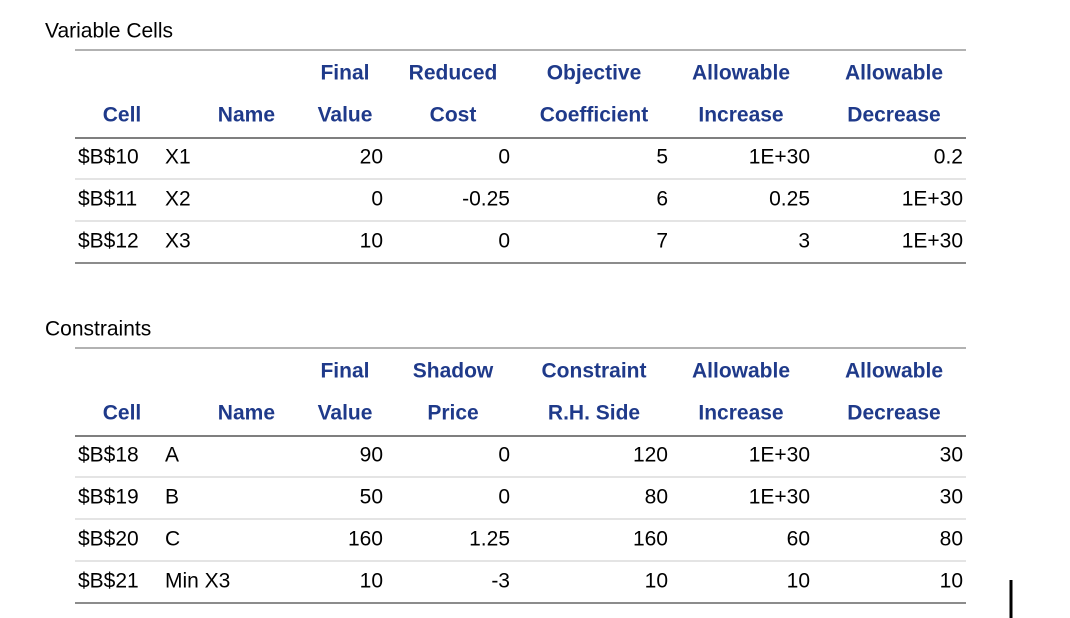 The width and height of the screenshot is (1070, 618). Describe the element at coordinates (489, 539) in the screenshot. I see `cell: 1.25` at that location.